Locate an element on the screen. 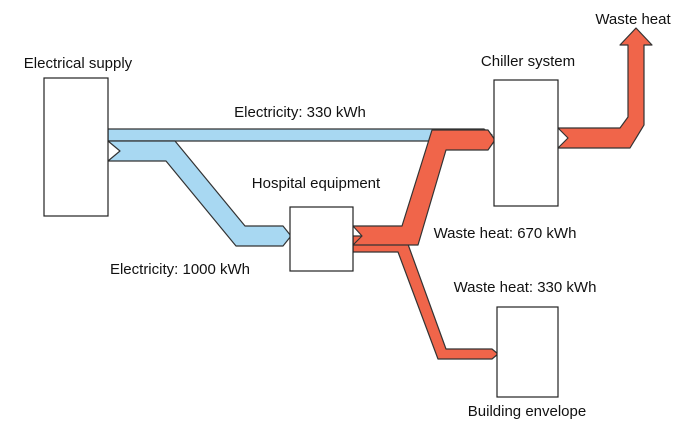  link-label: Electricity: 1000 kWh is located at coordinates (180, 269).